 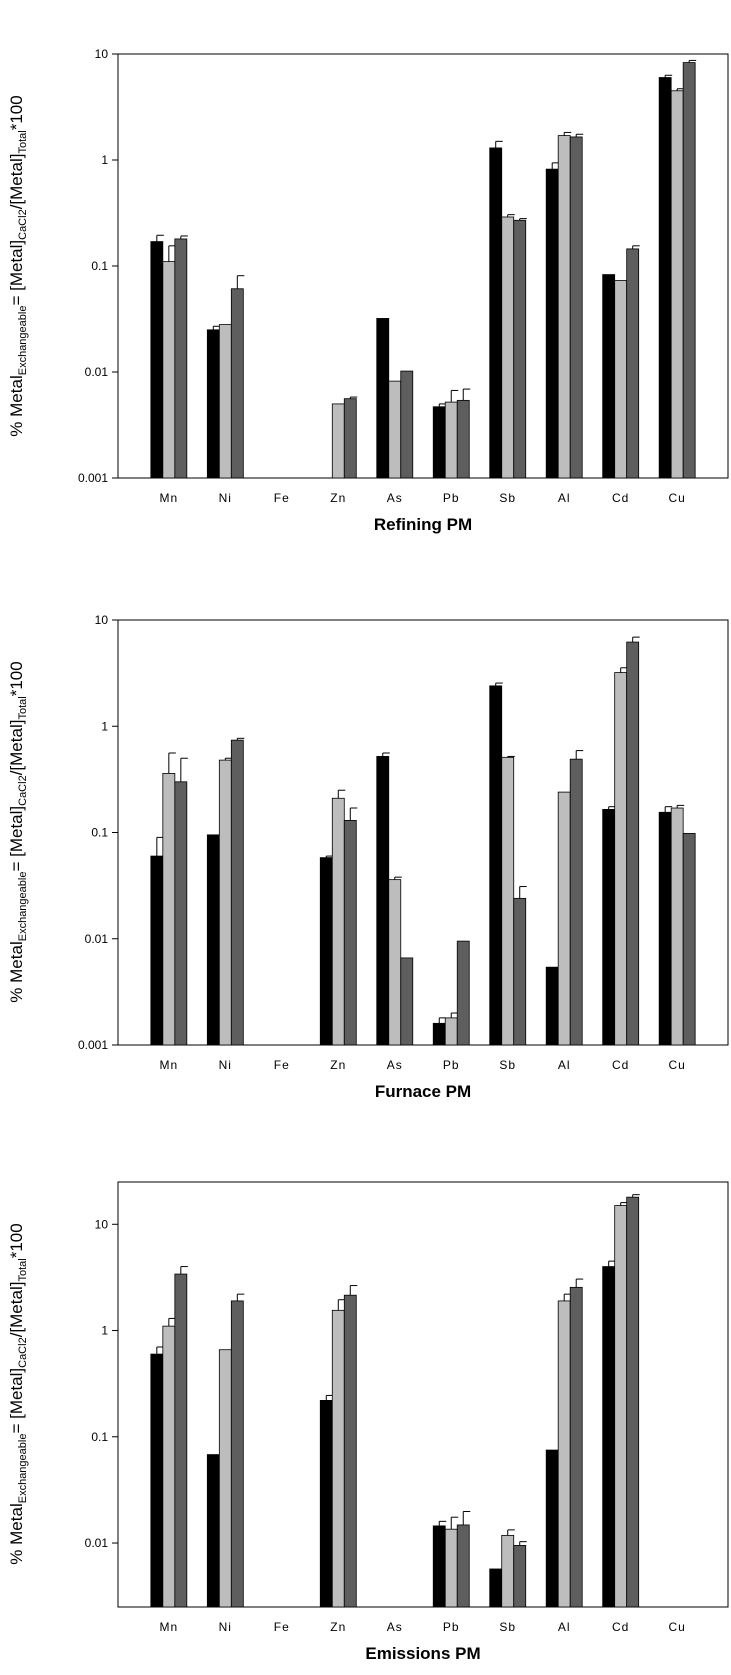 I want to click on x-tick-label-cd: Cd, so click(x=620, y=1627).